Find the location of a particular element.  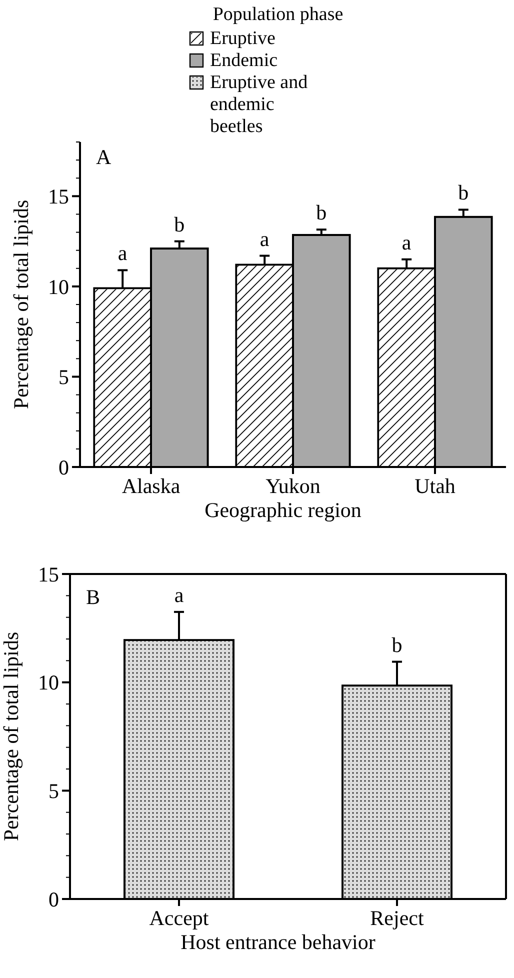

x-axis-title: Host entrance behavior is located at coordinates (278, 942).